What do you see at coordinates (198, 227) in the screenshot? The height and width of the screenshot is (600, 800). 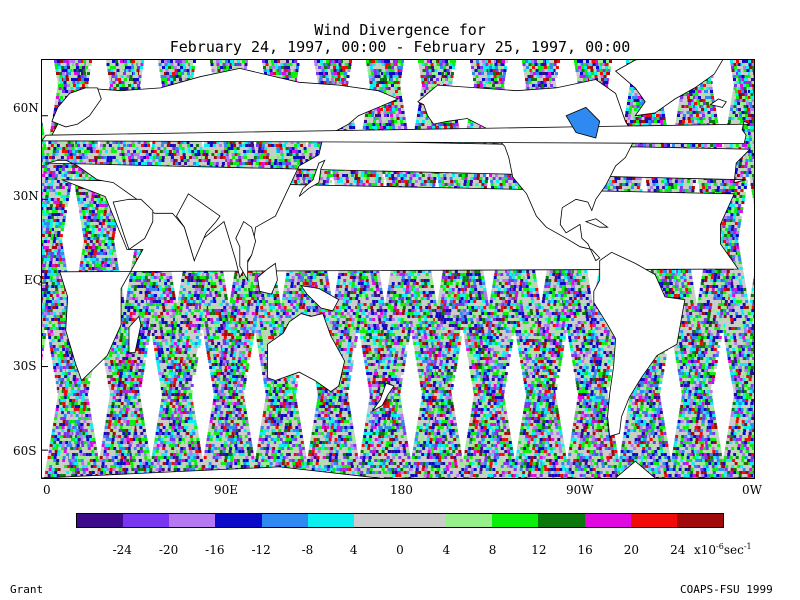 I see `land-india` at bounding box center [198, 227].